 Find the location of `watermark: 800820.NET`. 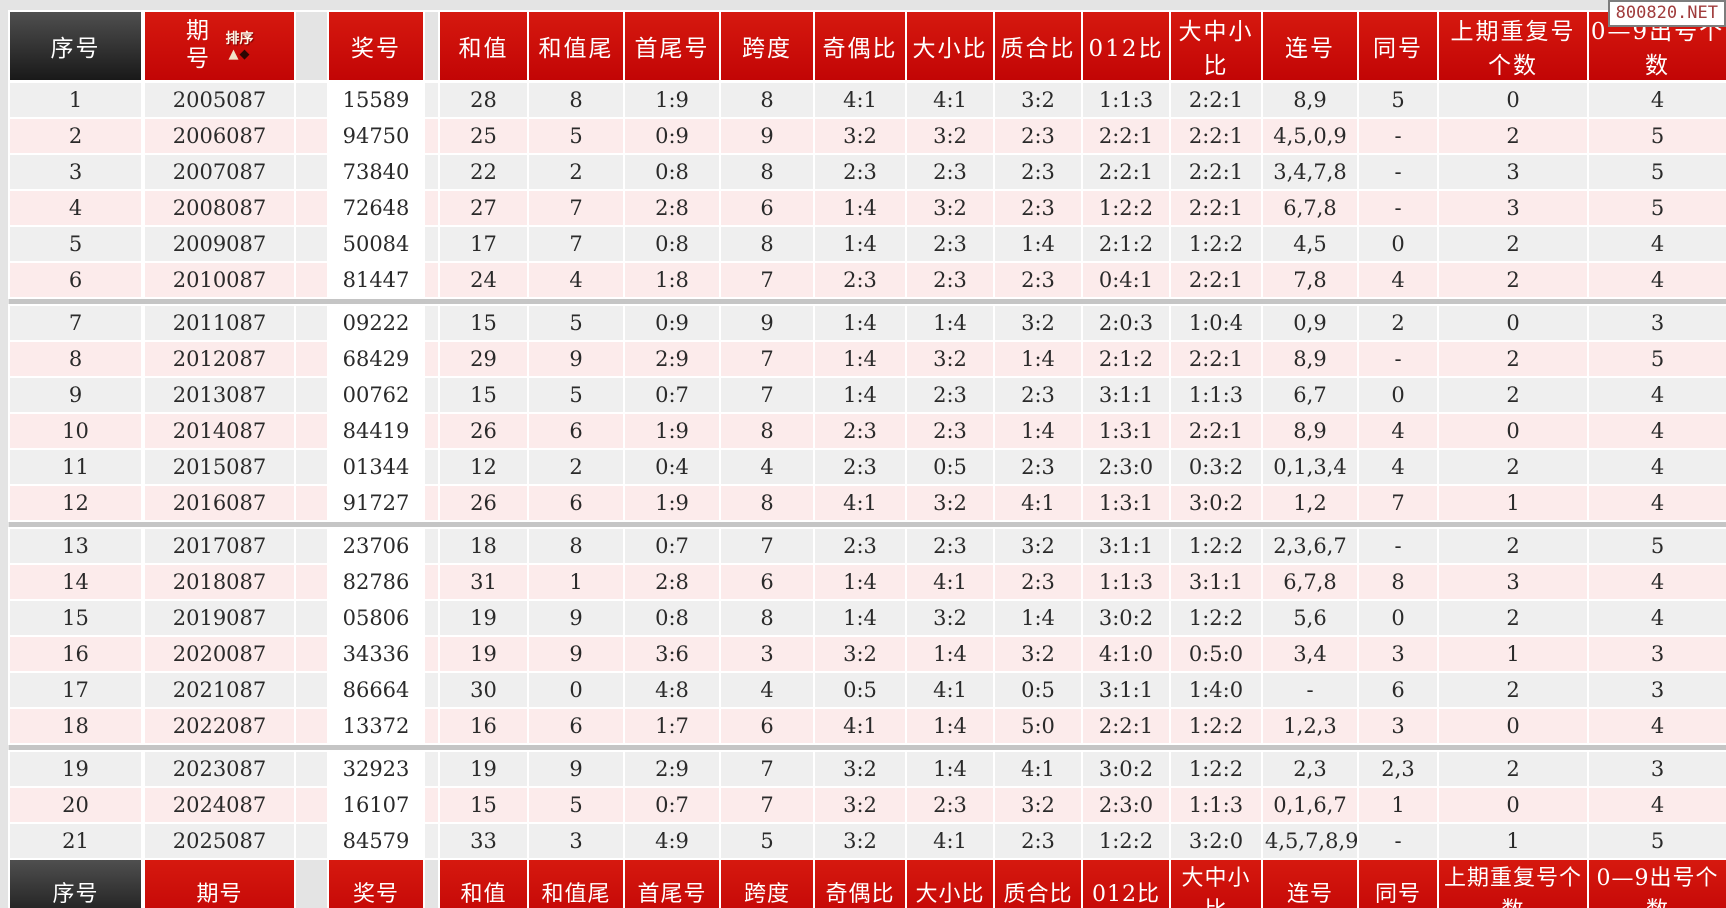

watermark: 800820.NET is located at coordinates (1666, 13).